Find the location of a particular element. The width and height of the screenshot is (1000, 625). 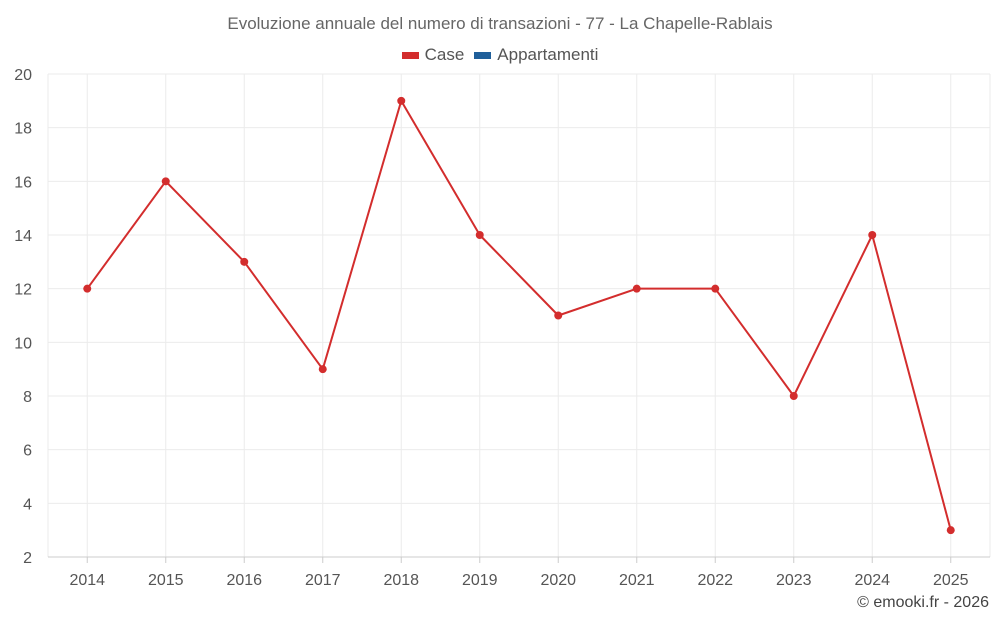

legend-item-appartamenti: Appartamenti is located at coordinates (536, 55).